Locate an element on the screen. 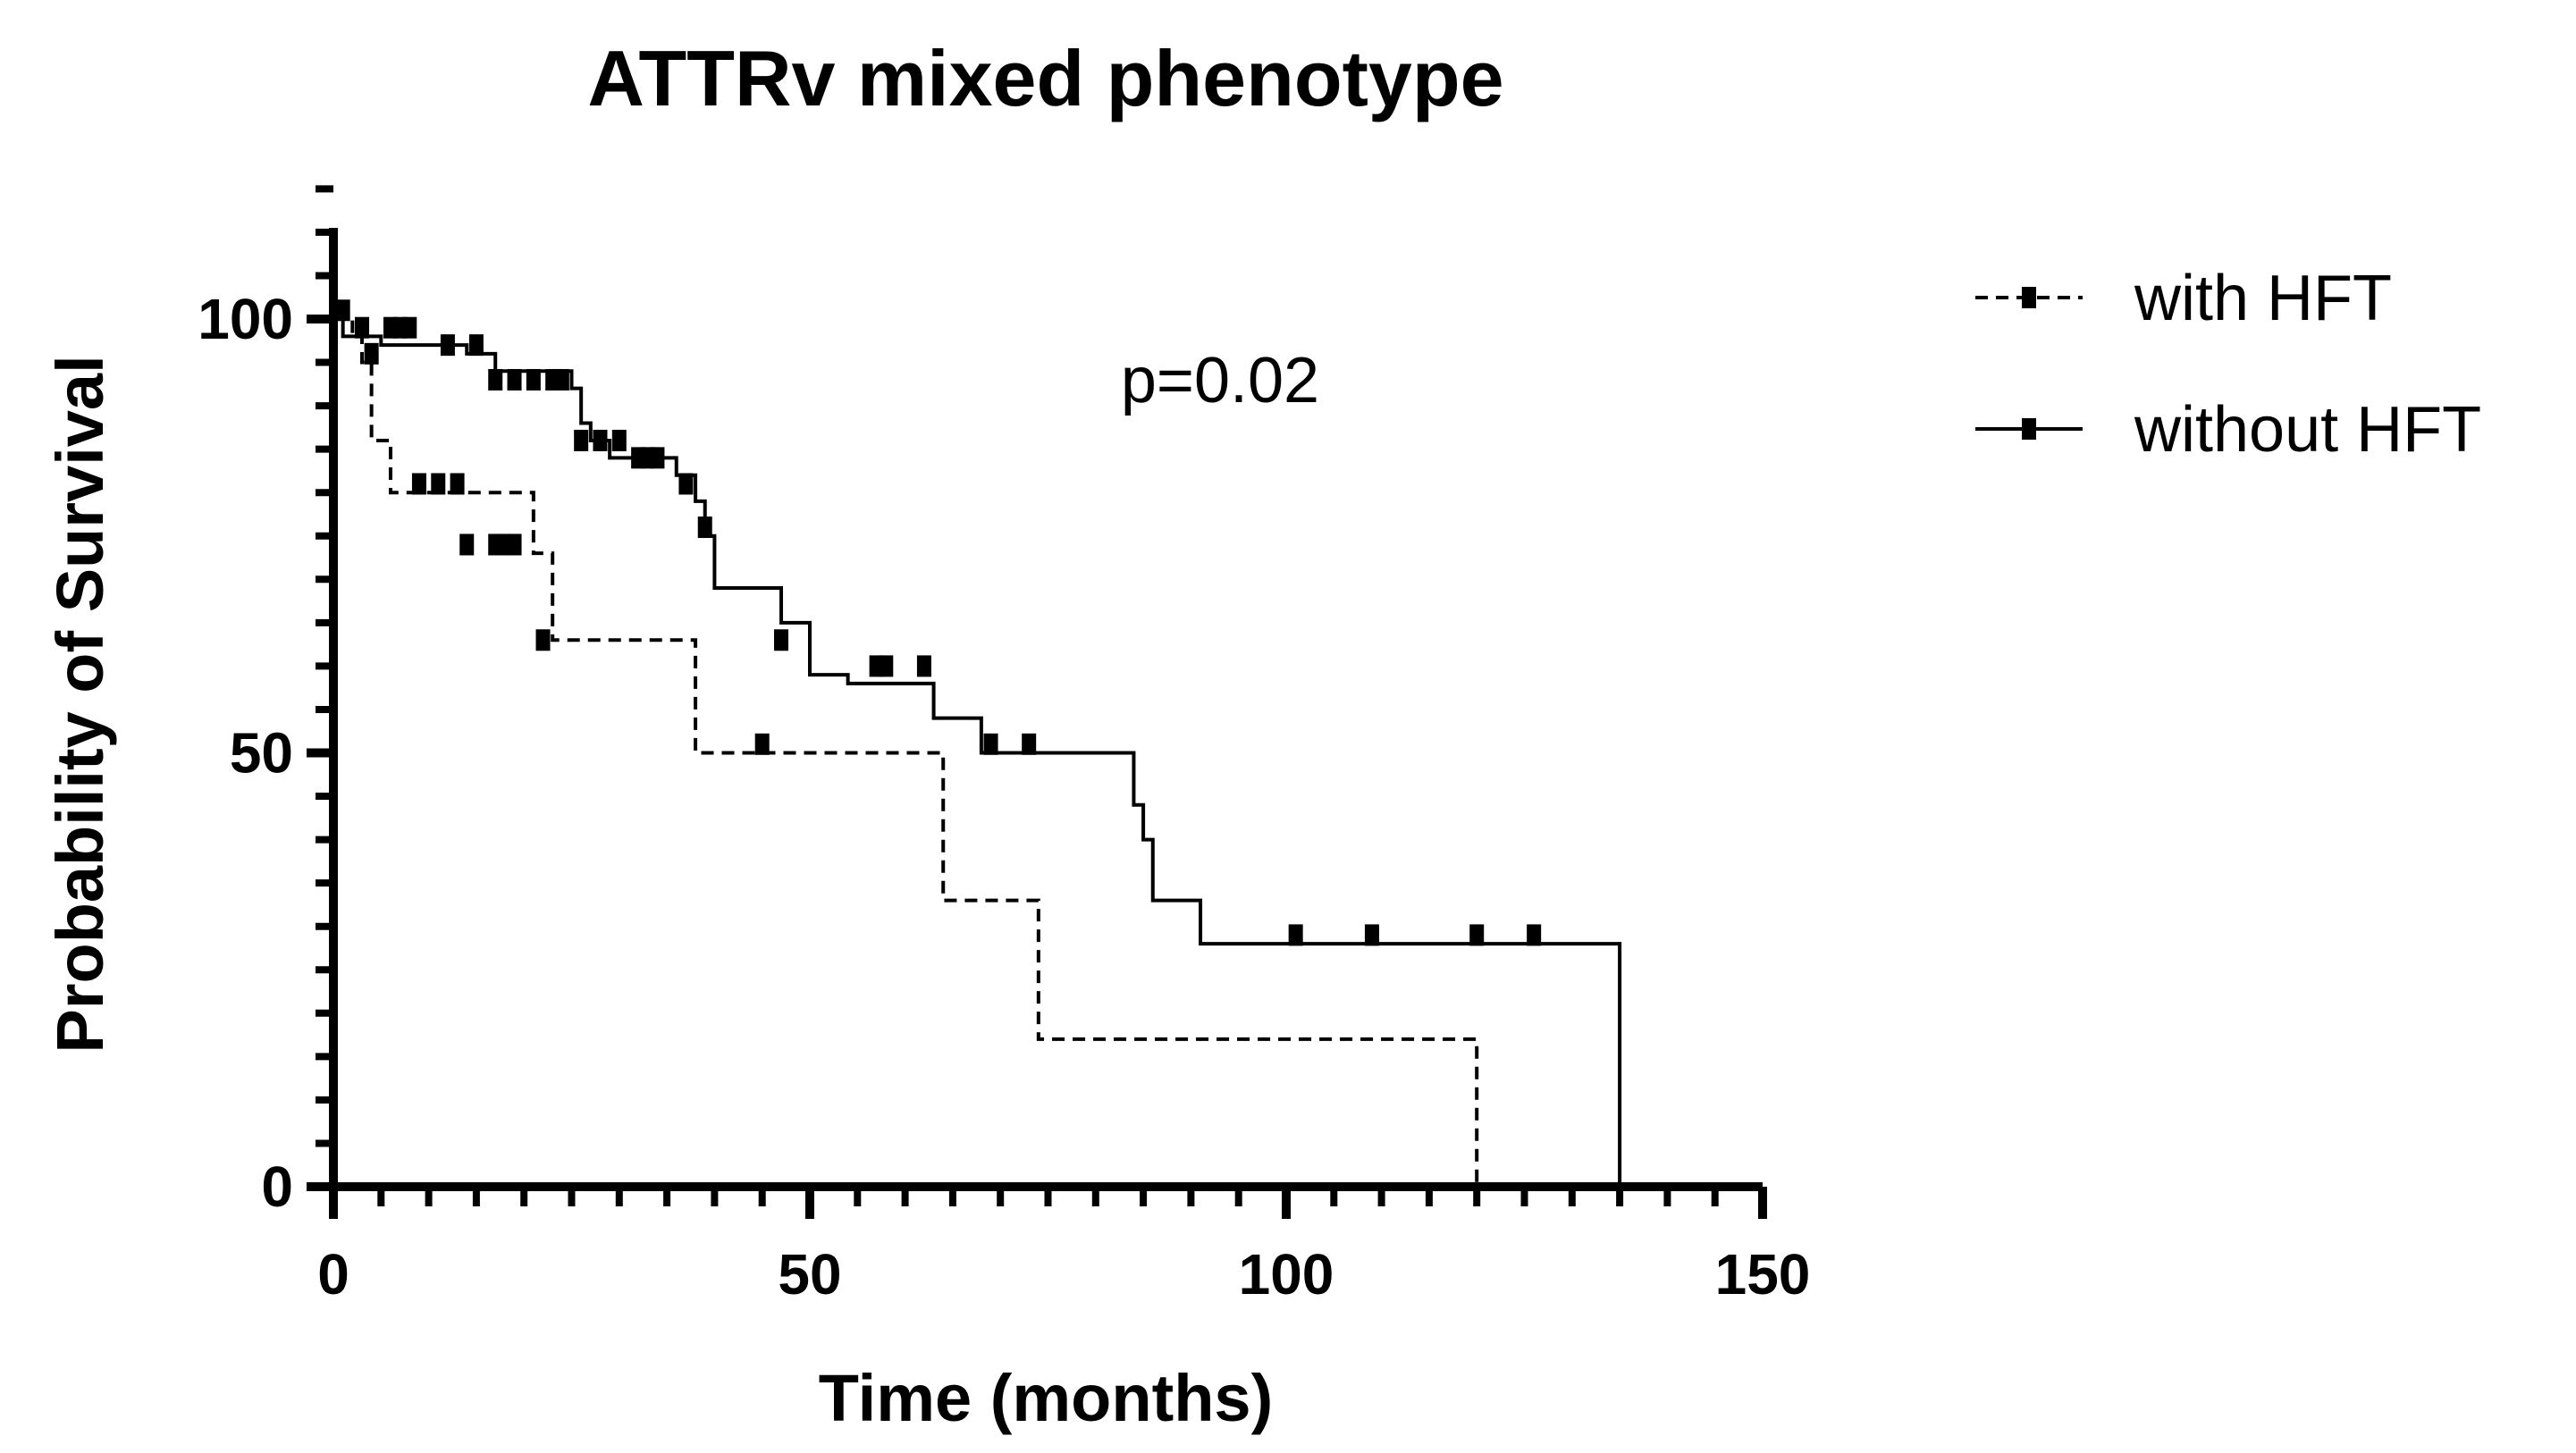 This screenshot has height=1453, width=2576. y-axis-ticks: 0 50 100 is located at coordinates (266, 702).